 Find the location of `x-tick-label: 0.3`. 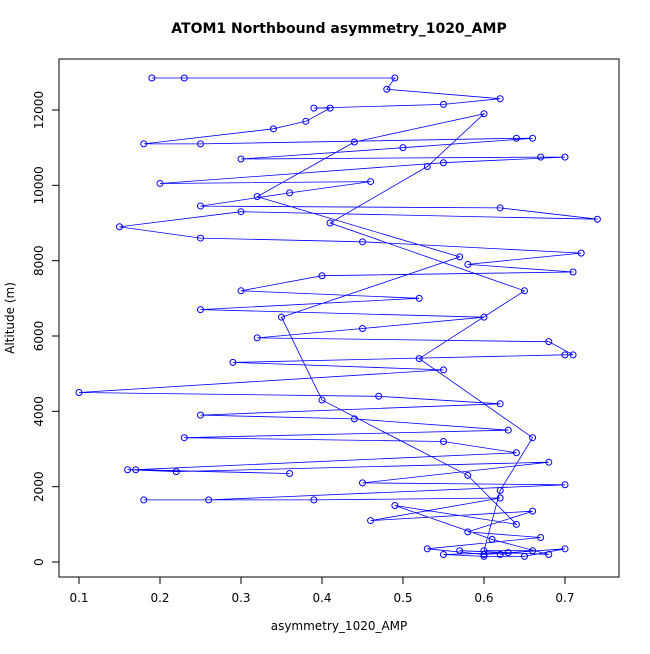

x-tick-label: 0.3 is located at coordinates (240, 598).